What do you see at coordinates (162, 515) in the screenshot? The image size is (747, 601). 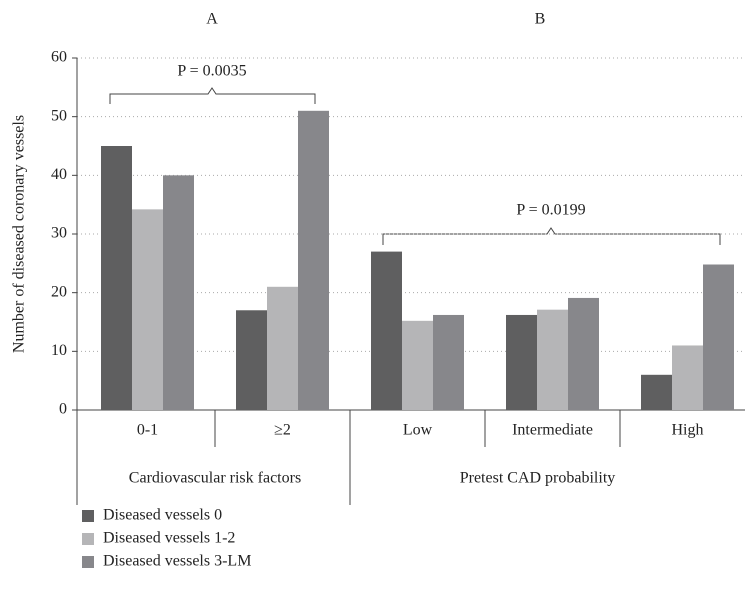 I see `legend-label: Diseased vessels 0` at bounding box center [162, 515].